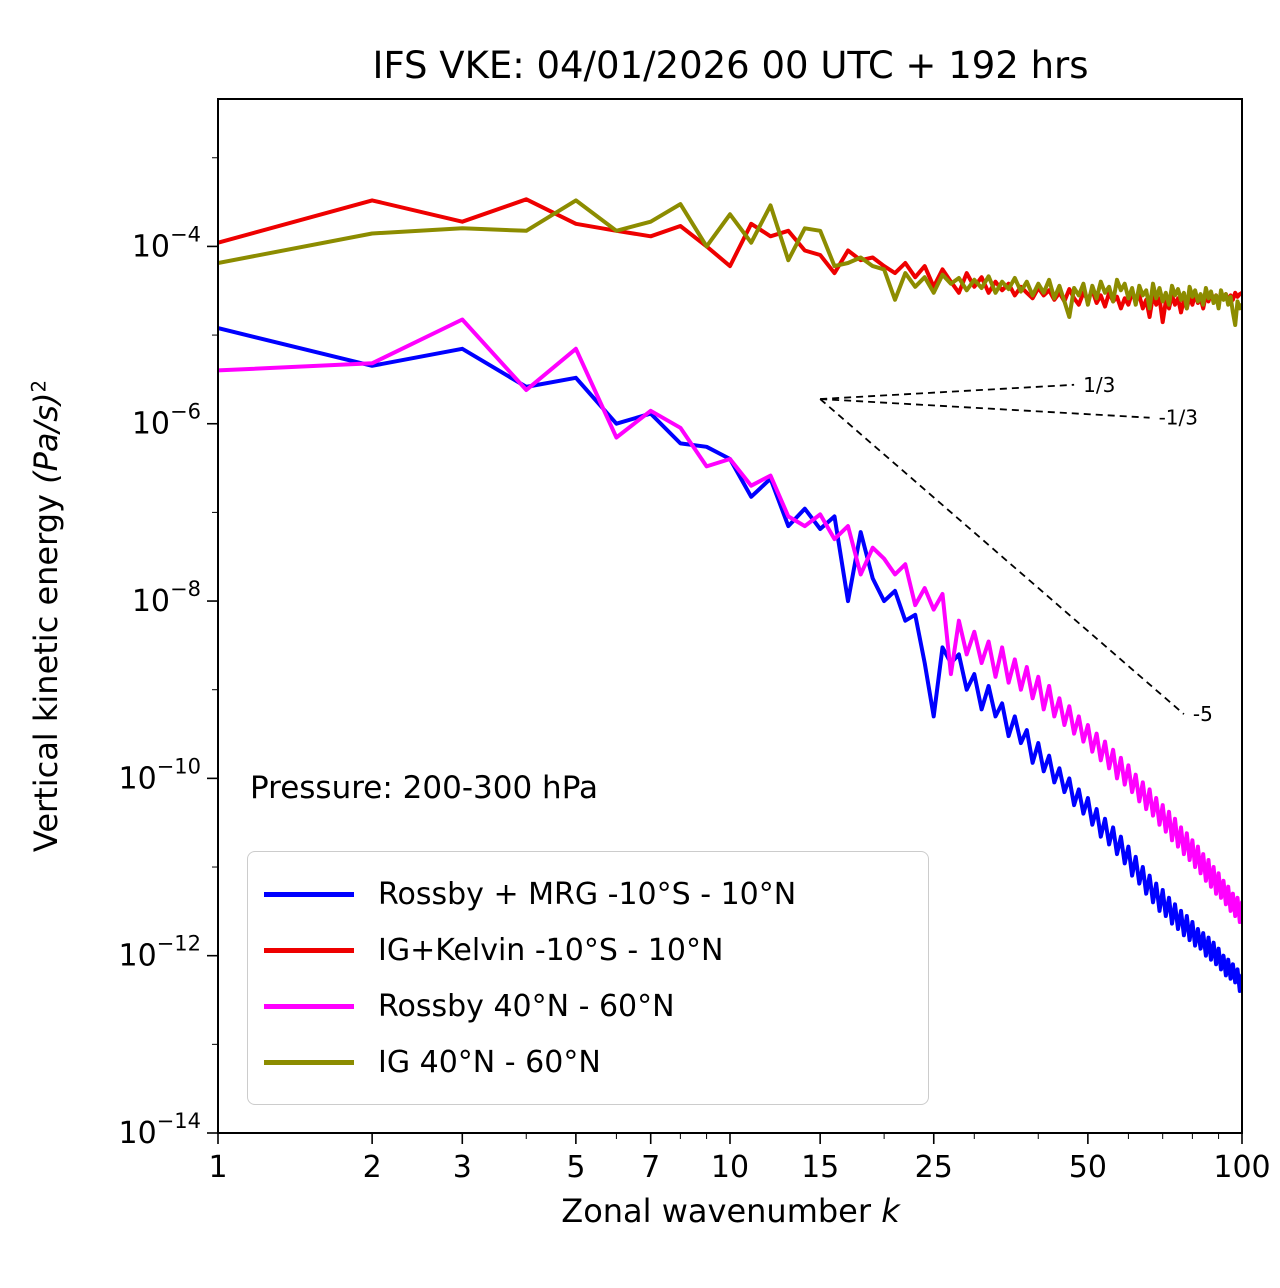 This screenshot has height=1288, width=1280. What do you see at coordinates (1203, 714) in the screenshot?
I see `ref-line-label-2: -5` at bounding box center [1203, 714].